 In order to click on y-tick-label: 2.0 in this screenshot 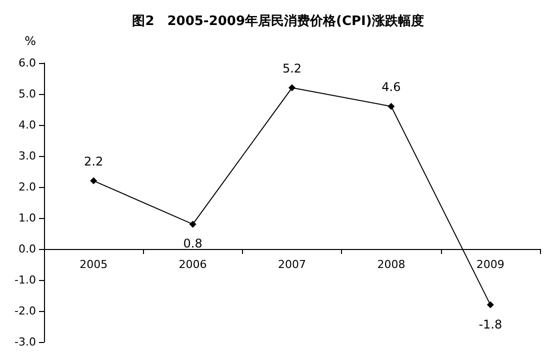, I will do `click(27, 187)`.